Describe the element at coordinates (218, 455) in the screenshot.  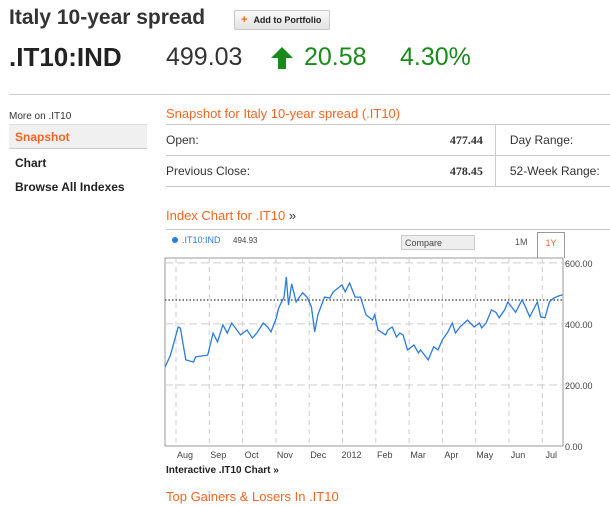
I see `x-tick-label: Sep` at that location.